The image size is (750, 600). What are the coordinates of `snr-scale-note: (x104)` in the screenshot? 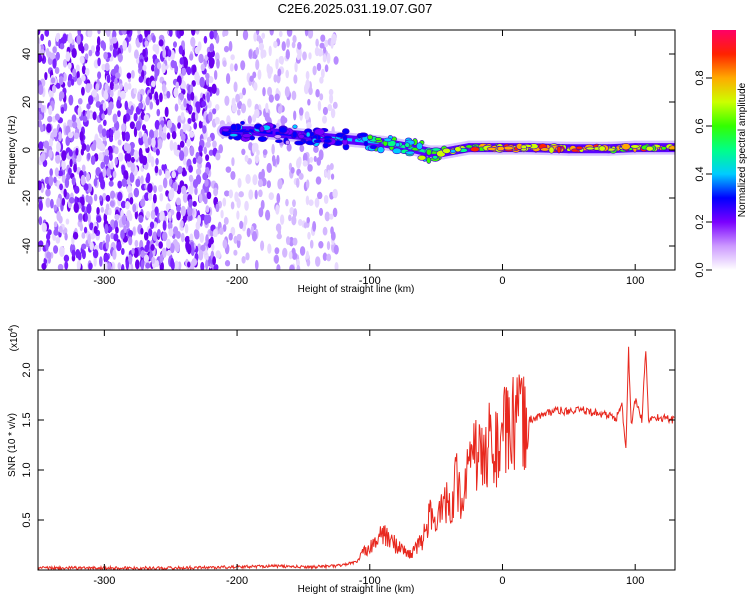 It's located at (14, 338).